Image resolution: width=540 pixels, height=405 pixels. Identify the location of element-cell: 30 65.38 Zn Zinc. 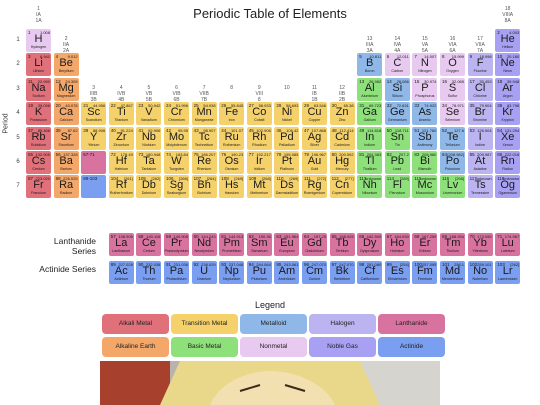
(342, 114).